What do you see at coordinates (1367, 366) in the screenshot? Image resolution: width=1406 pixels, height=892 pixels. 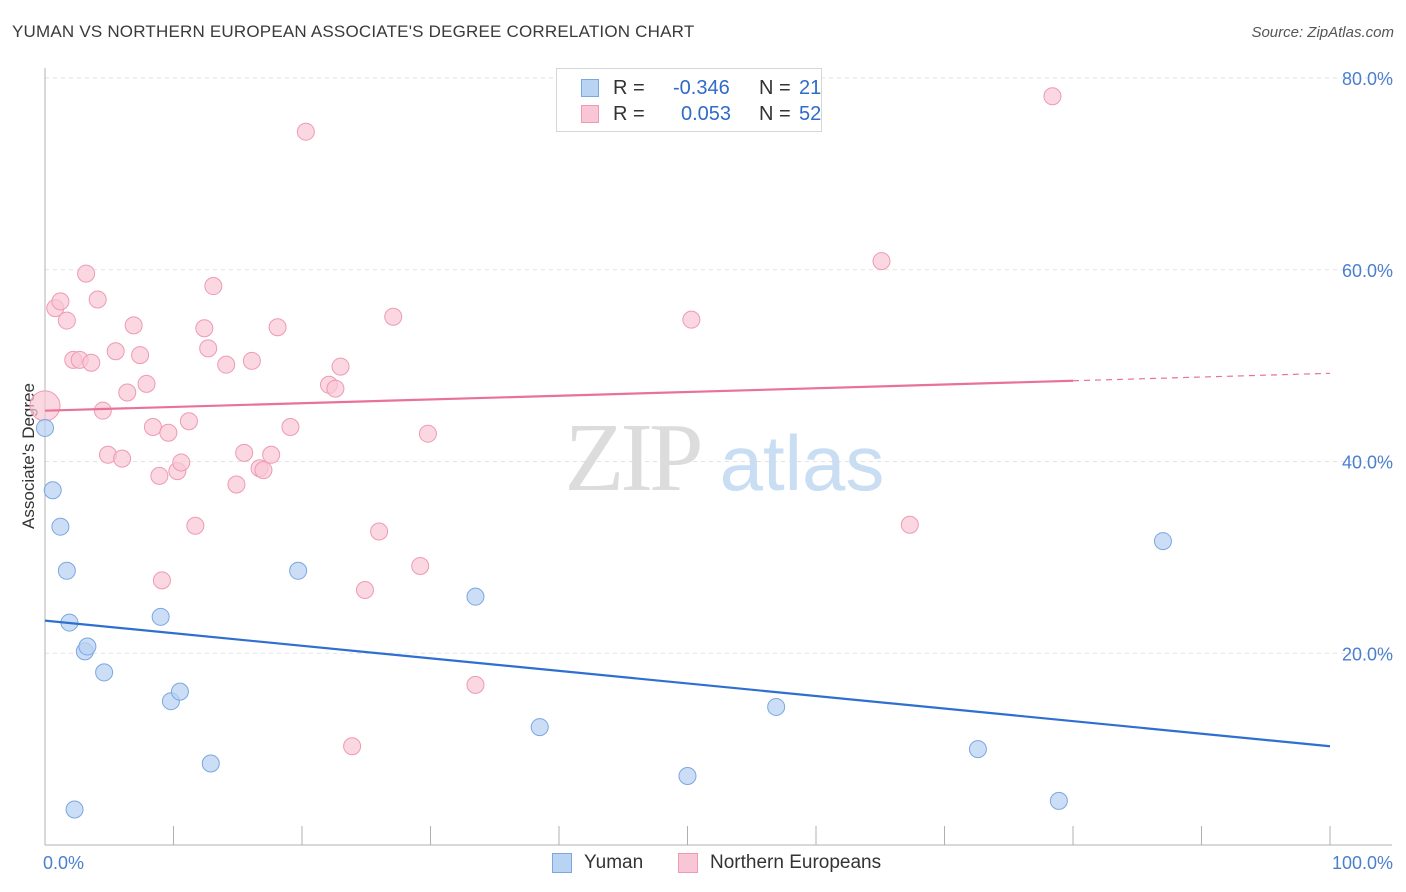 I see `y-tick-labels: 20.0% 40.0% 60.0% 80.0%` at bounding box center [1367, 366].